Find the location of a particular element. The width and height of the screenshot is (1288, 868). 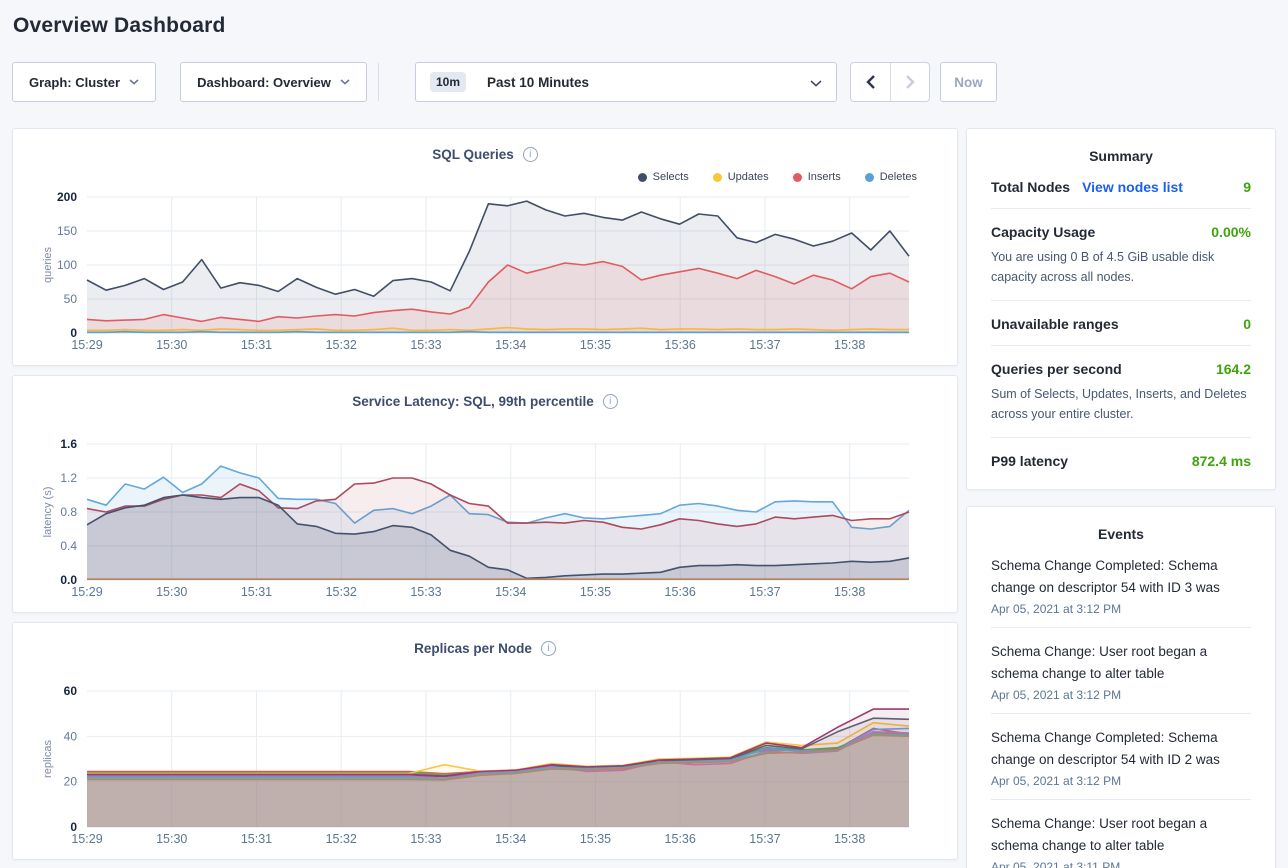

svg-text: 15:37 is located at coordinates (764, 345).